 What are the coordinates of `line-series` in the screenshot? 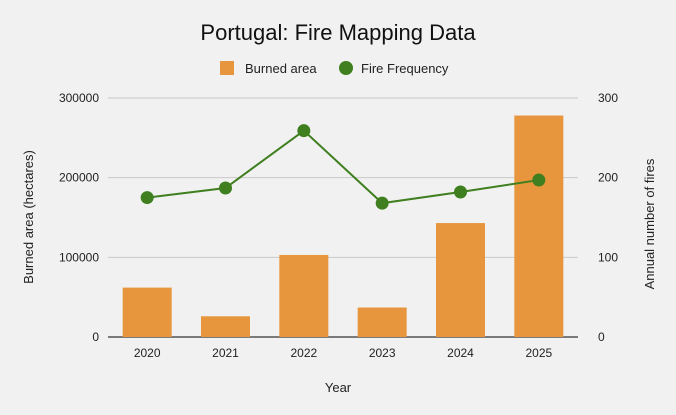 It's located at (343, 167).